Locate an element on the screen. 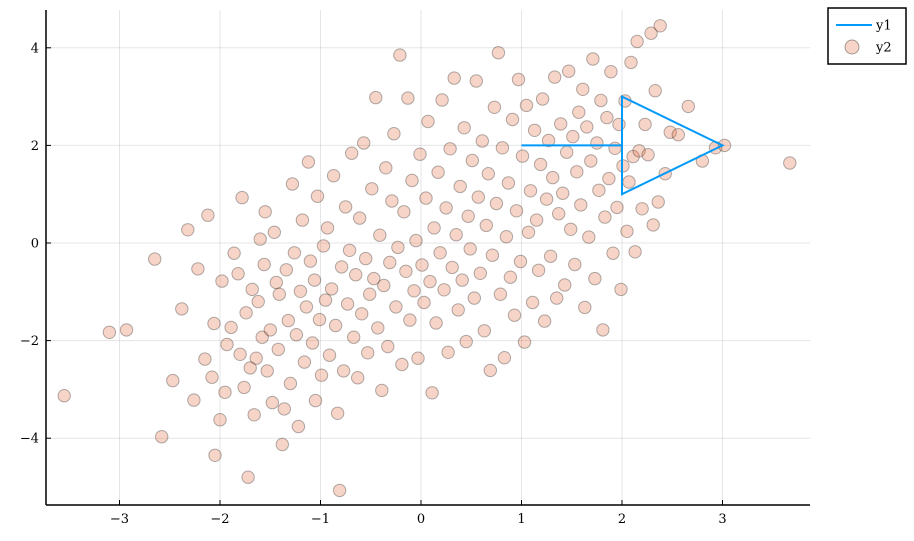  y-tick-label: 0 is located at coordinates (35, 244).